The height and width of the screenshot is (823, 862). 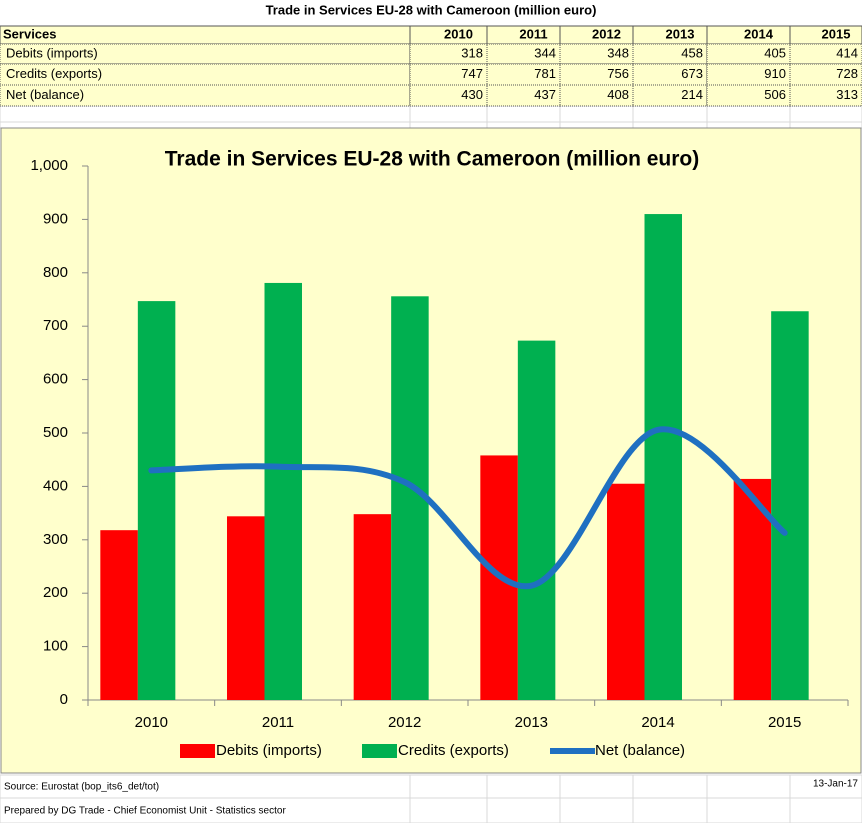 I want to click on x-tick-label: 2010, so click(x=151, y=722).